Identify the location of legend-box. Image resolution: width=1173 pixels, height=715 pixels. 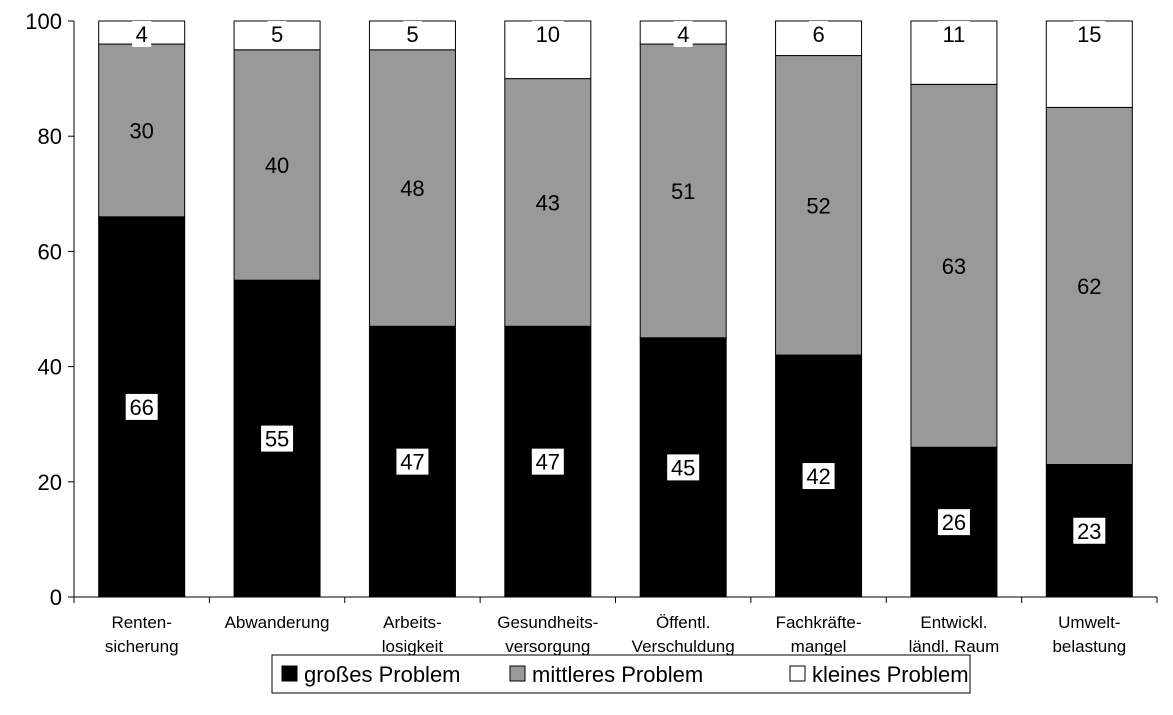
(621, 674).